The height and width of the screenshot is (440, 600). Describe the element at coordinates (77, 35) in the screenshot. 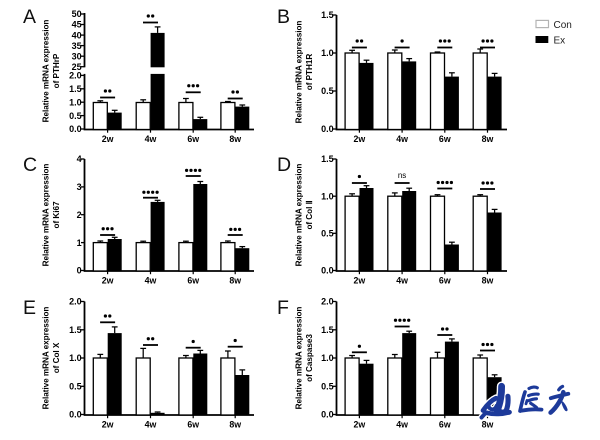

I see `svg-text: 40` at that location.